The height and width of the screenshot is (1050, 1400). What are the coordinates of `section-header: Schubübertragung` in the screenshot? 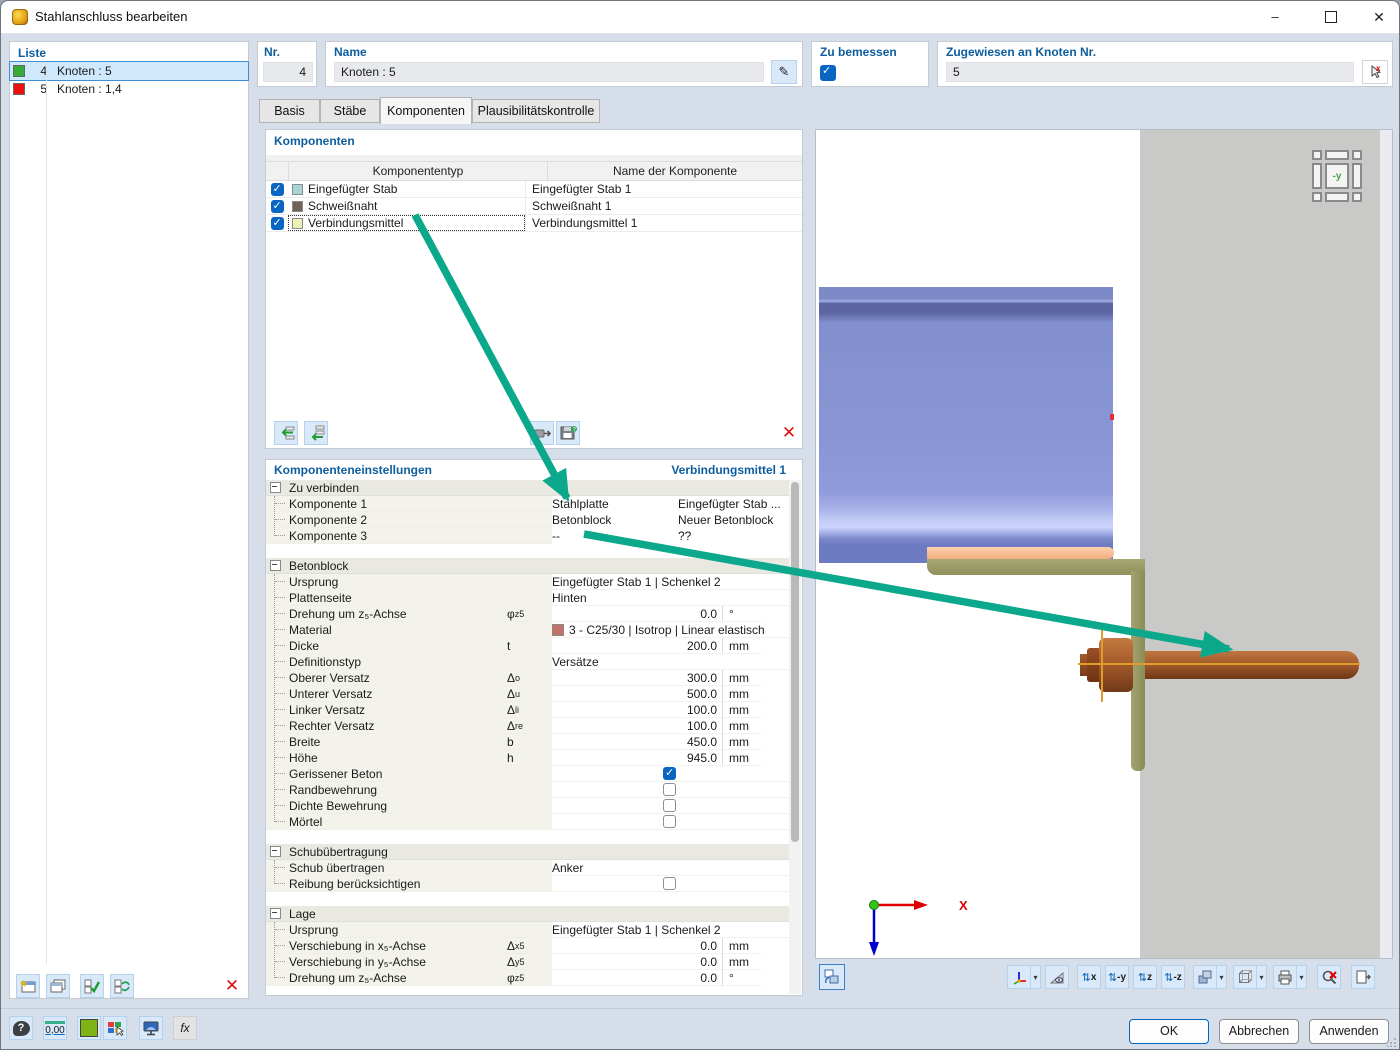 It's located at (528, 852).